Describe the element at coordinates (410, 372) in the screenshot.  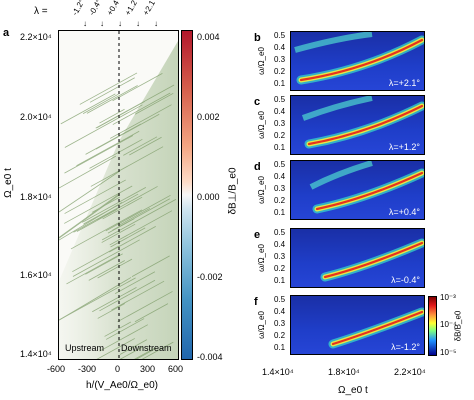
I see `spec-x-tick-label: 2.2×10⁴` at that location.